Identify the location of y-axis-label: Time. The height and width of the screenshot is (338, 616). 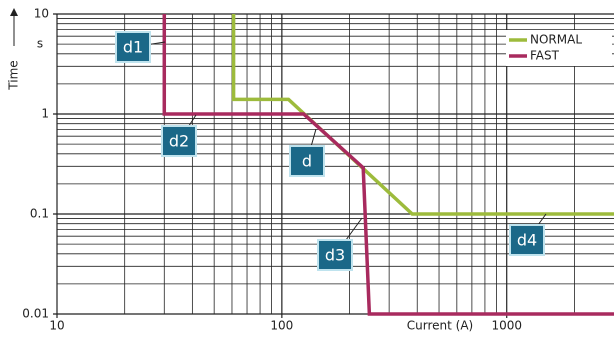
(14, 75).